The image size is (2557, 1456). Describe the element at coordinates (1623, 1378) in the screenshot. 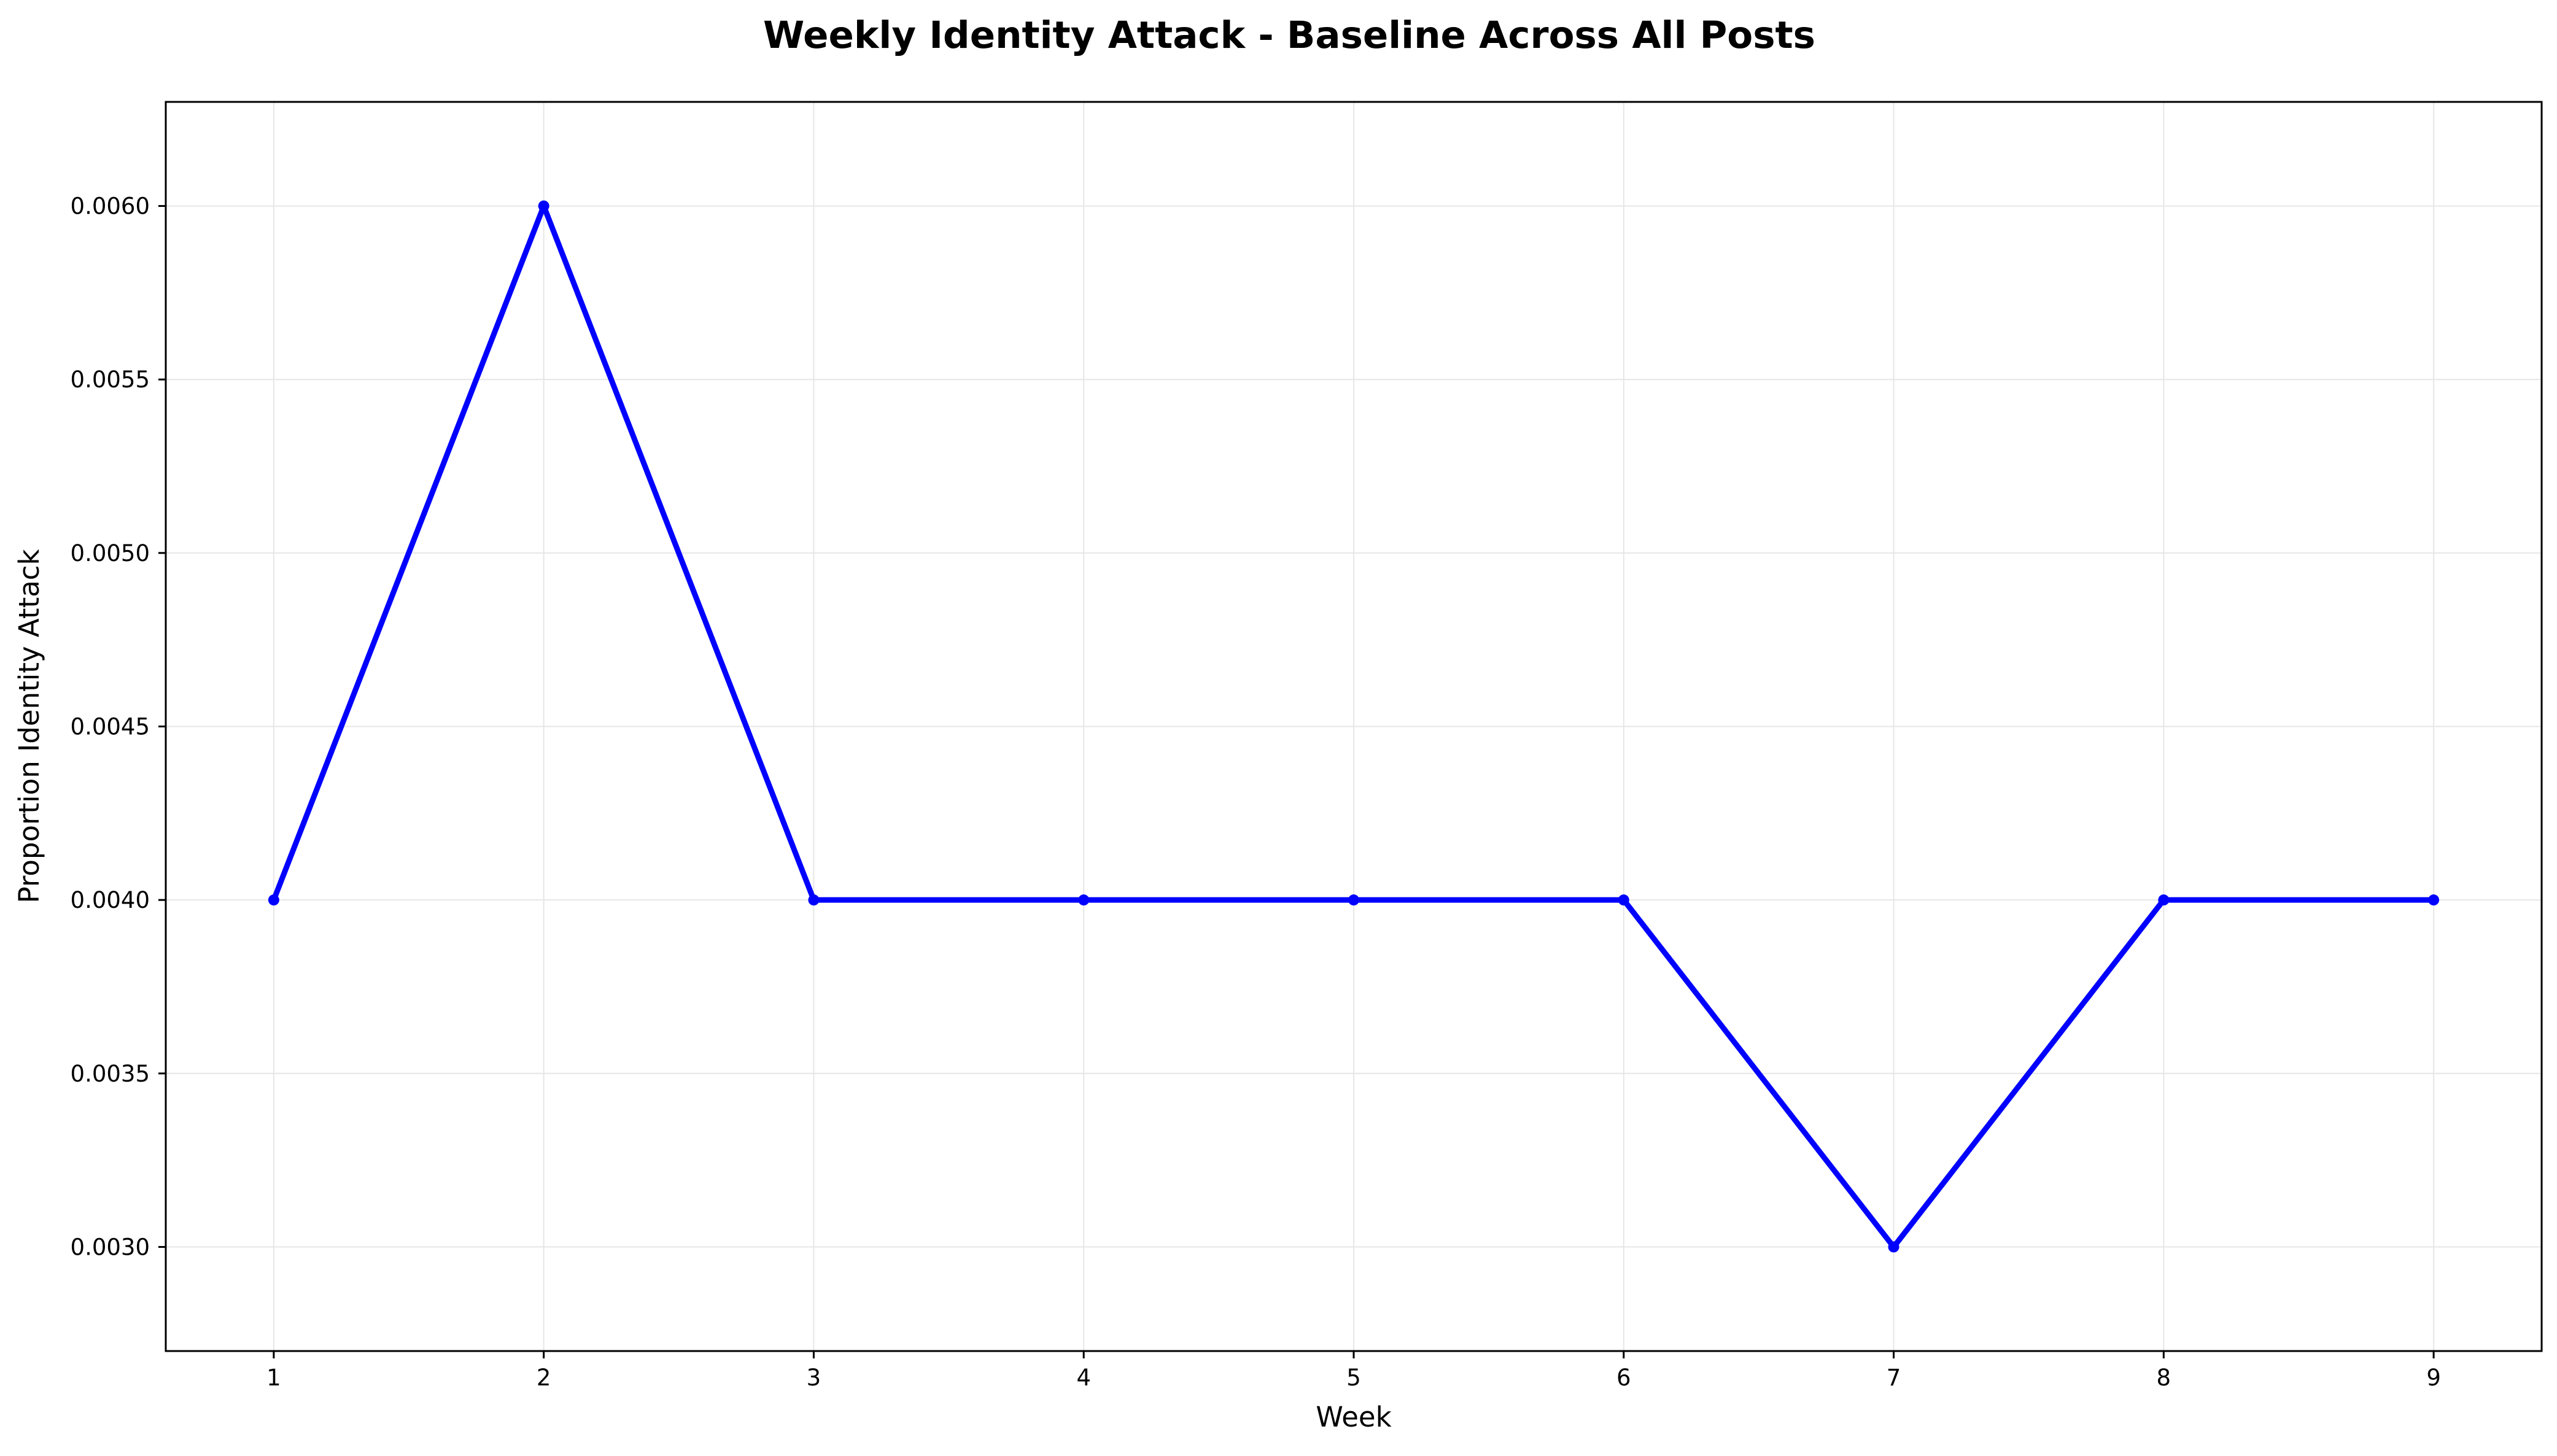

I see `x-tick-label: 6` at that location.